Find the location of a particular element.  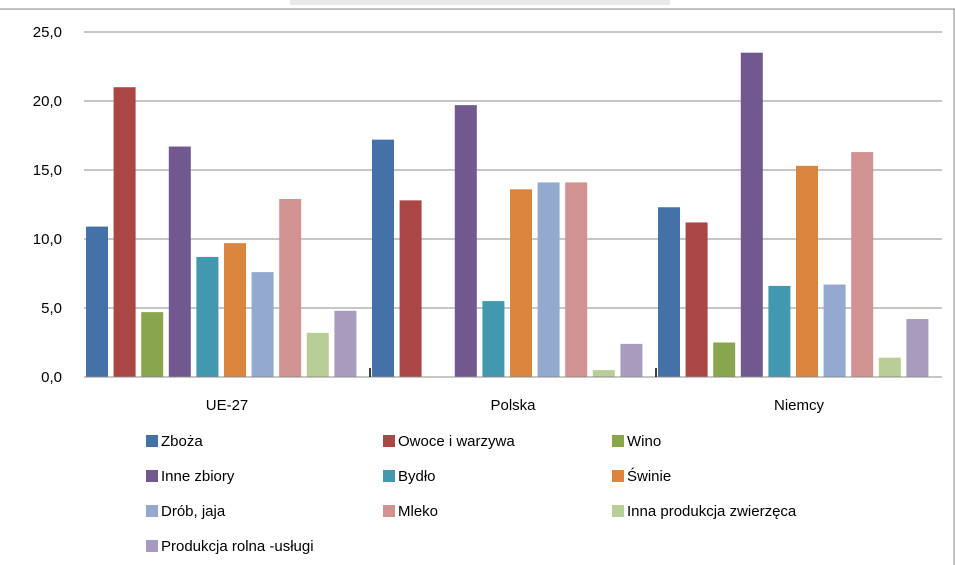

legend-label: Bydło is located at coordinates (417, 476).